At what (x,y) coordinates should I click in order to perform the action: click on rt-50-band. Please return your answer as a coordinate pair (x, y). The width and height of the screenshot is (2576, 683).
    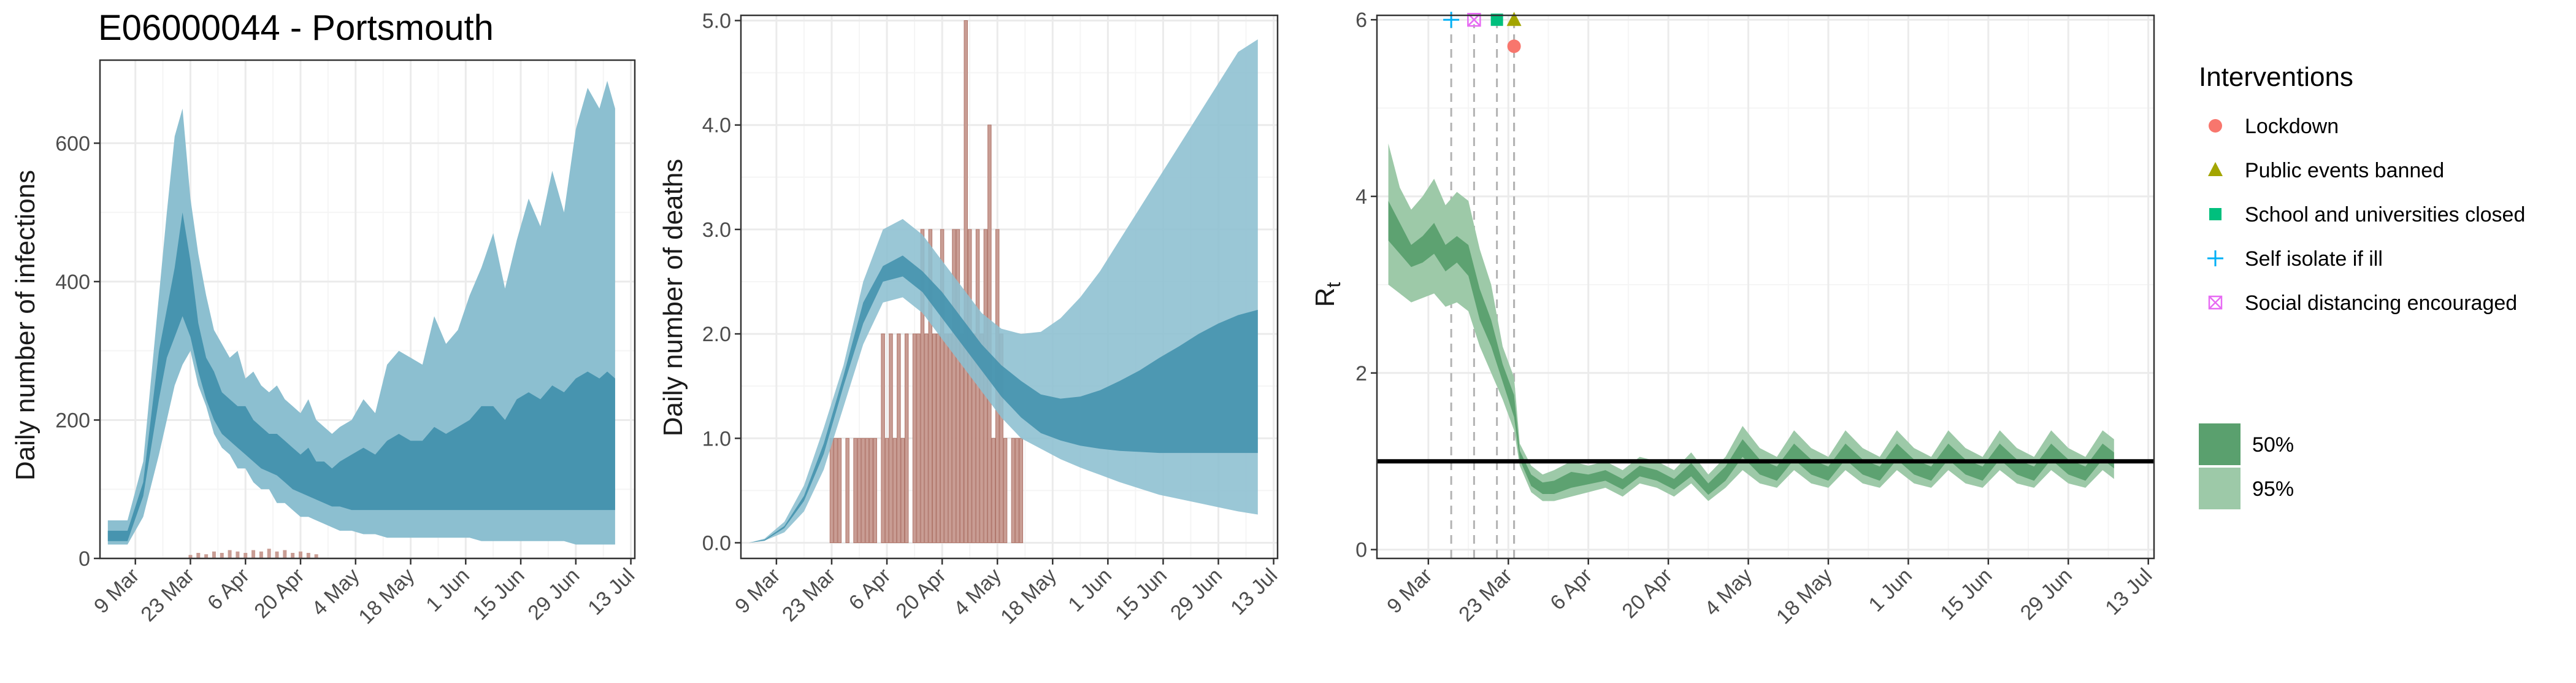
    Looking at the image, I should click on (1751, 348).